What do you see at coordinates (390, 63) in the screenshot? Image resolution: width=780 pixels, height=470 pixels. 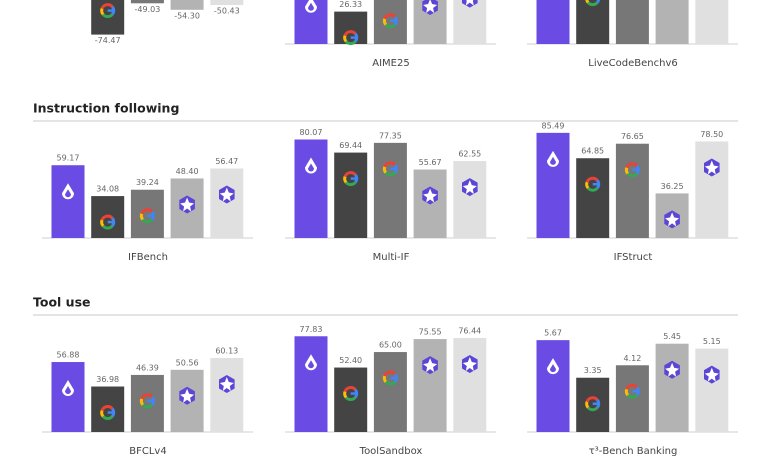 I see `chart-title: AIME25` at bounding box center [390, 63].